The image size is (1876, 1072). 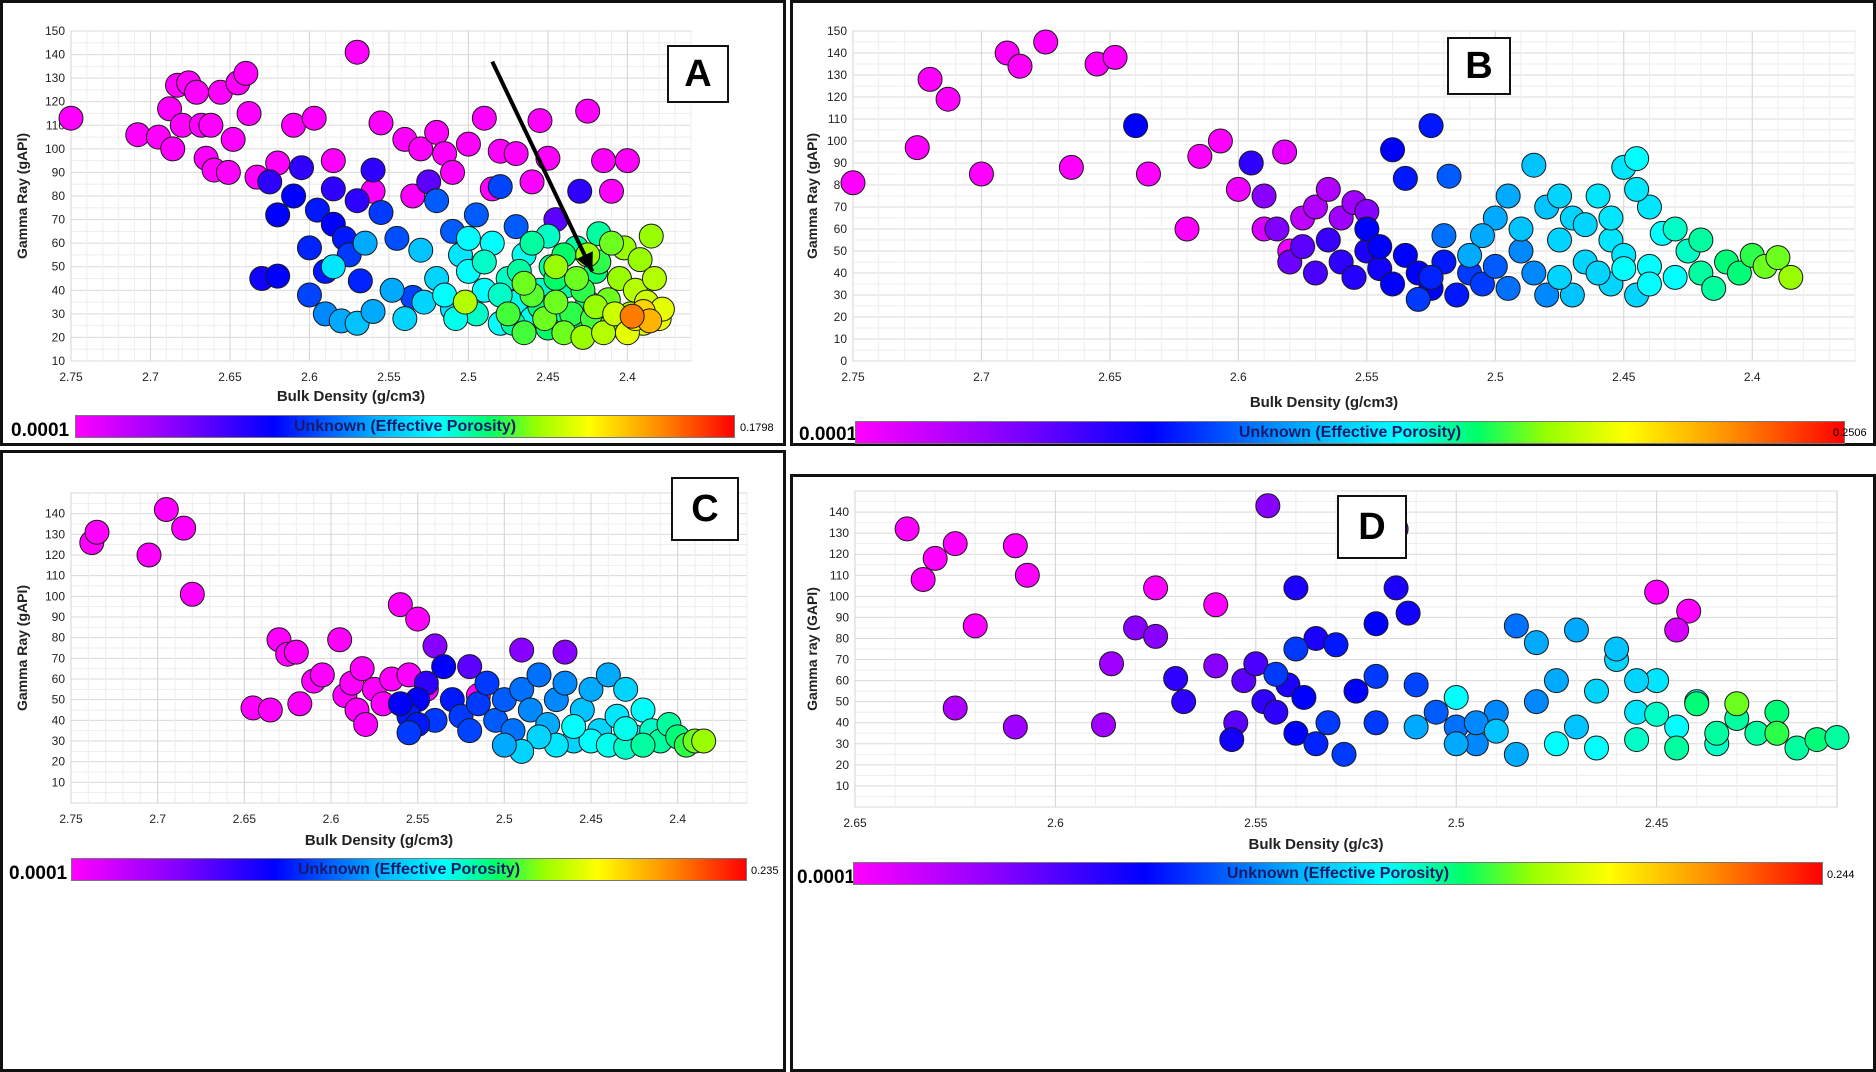 What do you see at coordinates (812, 196) in the screenshot?
I see `y-axis-title: Gamma Ray (gAPI)` at bounding box center [812, 196].